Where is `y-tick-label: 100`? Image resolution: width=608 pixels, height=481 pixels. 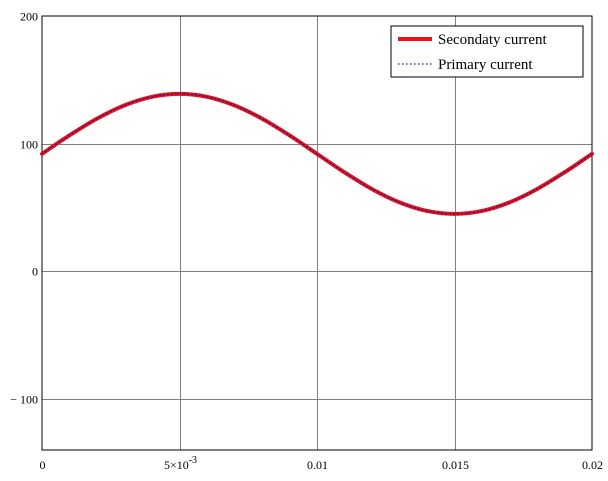 y-tick-label: 100 is located at coordinates (29, 145).